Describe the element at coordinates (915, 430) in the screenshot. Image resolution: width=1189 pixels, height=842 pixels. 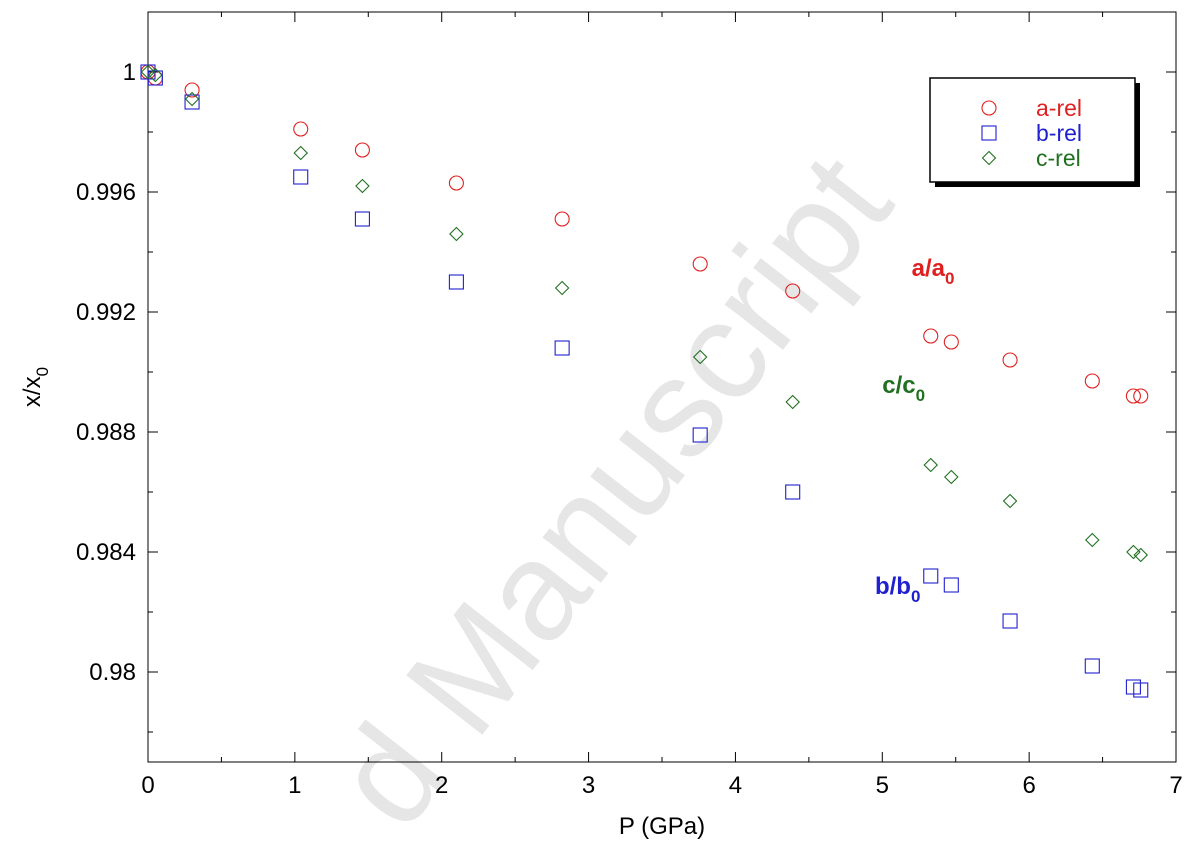
I see `annotations: a/a0c/c0b/b0` at that location.